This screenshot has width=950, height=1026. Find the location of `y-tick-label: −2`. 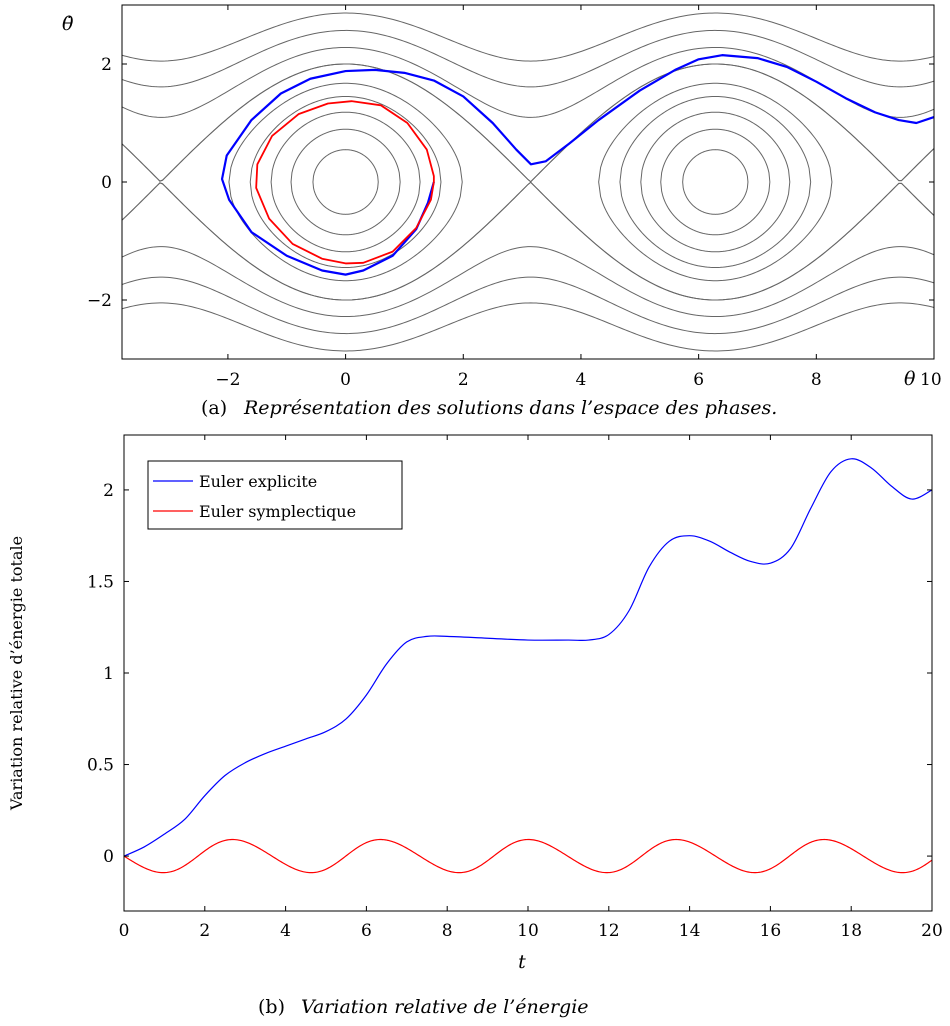

y-tick-label: −2 is located at coordinates (99, 301).